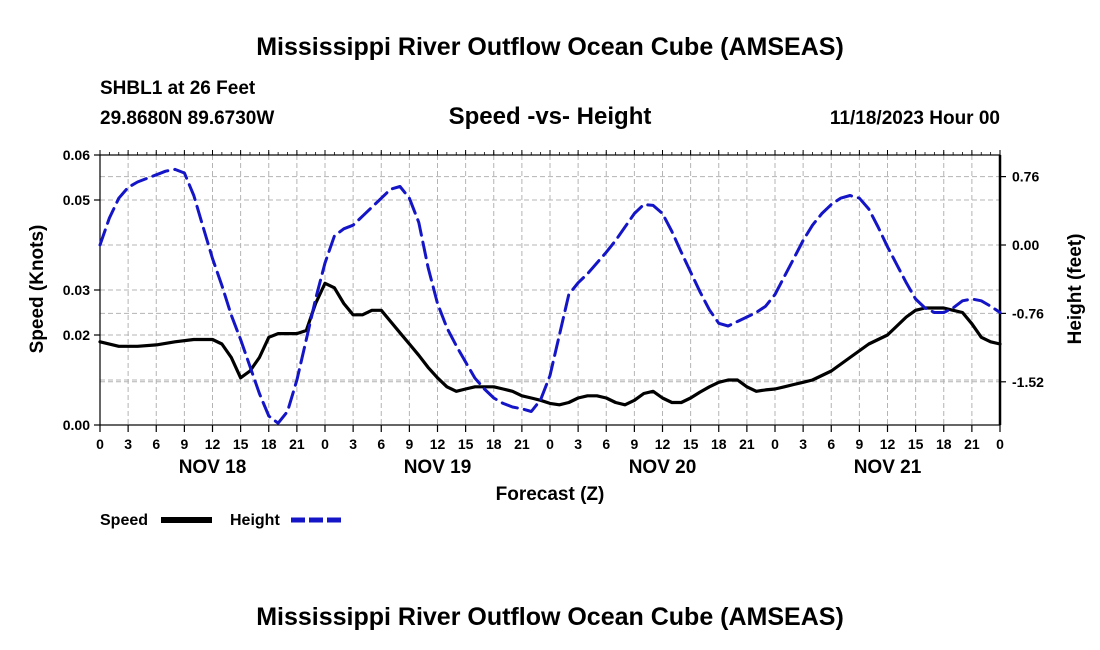 The width and height of the screenshot is (1100, 650). I want to click on station-coords: 29.8680N 89.6730W, so click(187, 118).